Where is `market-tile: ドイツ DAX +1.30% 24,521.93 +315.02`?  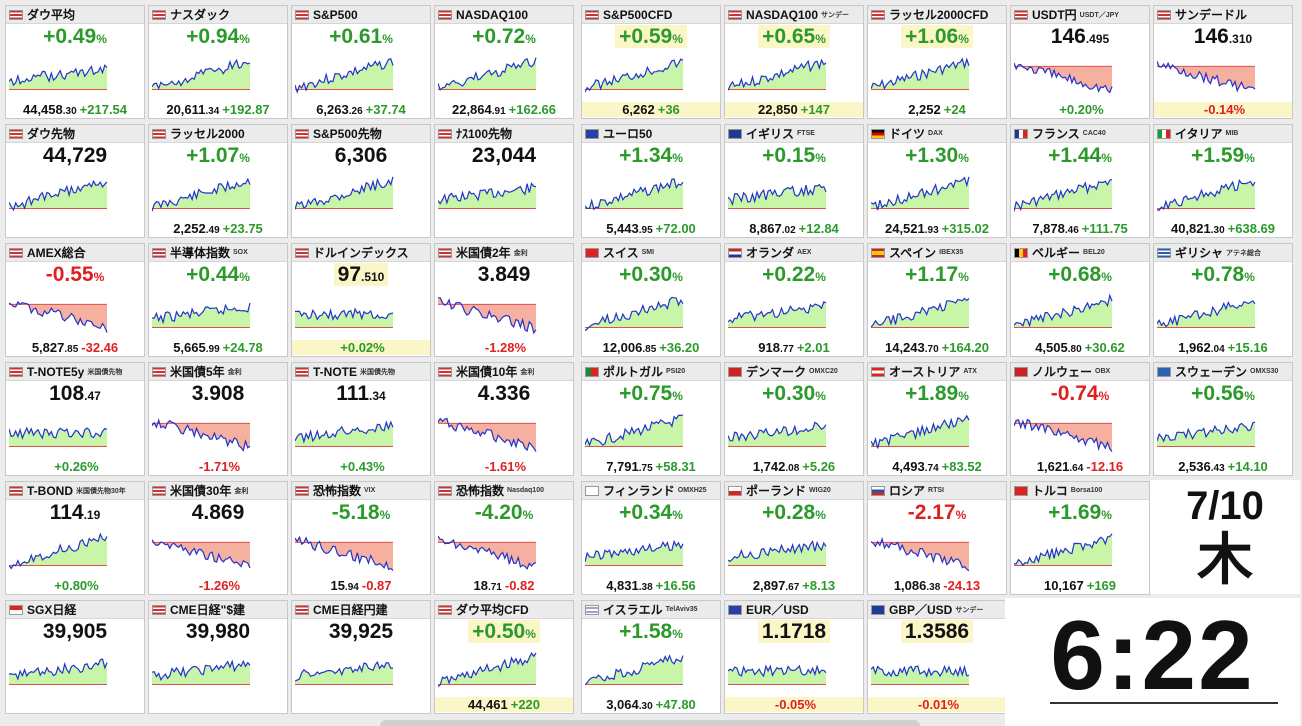 market-tile: ドイツ DAX +1.30% 24,521.93 +315.02 is located at coordinates (937, 181).